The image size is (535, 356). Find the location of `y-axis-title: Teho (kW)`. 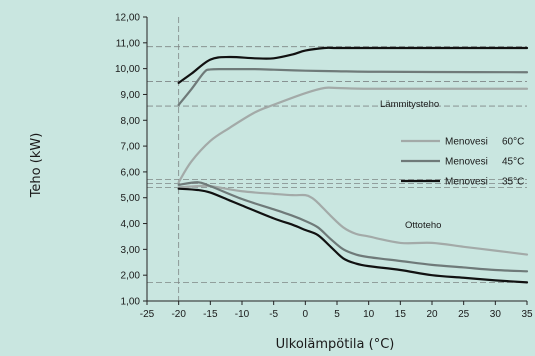

y-axis-title: Teho (kW) is located at coordinates (36, 166).